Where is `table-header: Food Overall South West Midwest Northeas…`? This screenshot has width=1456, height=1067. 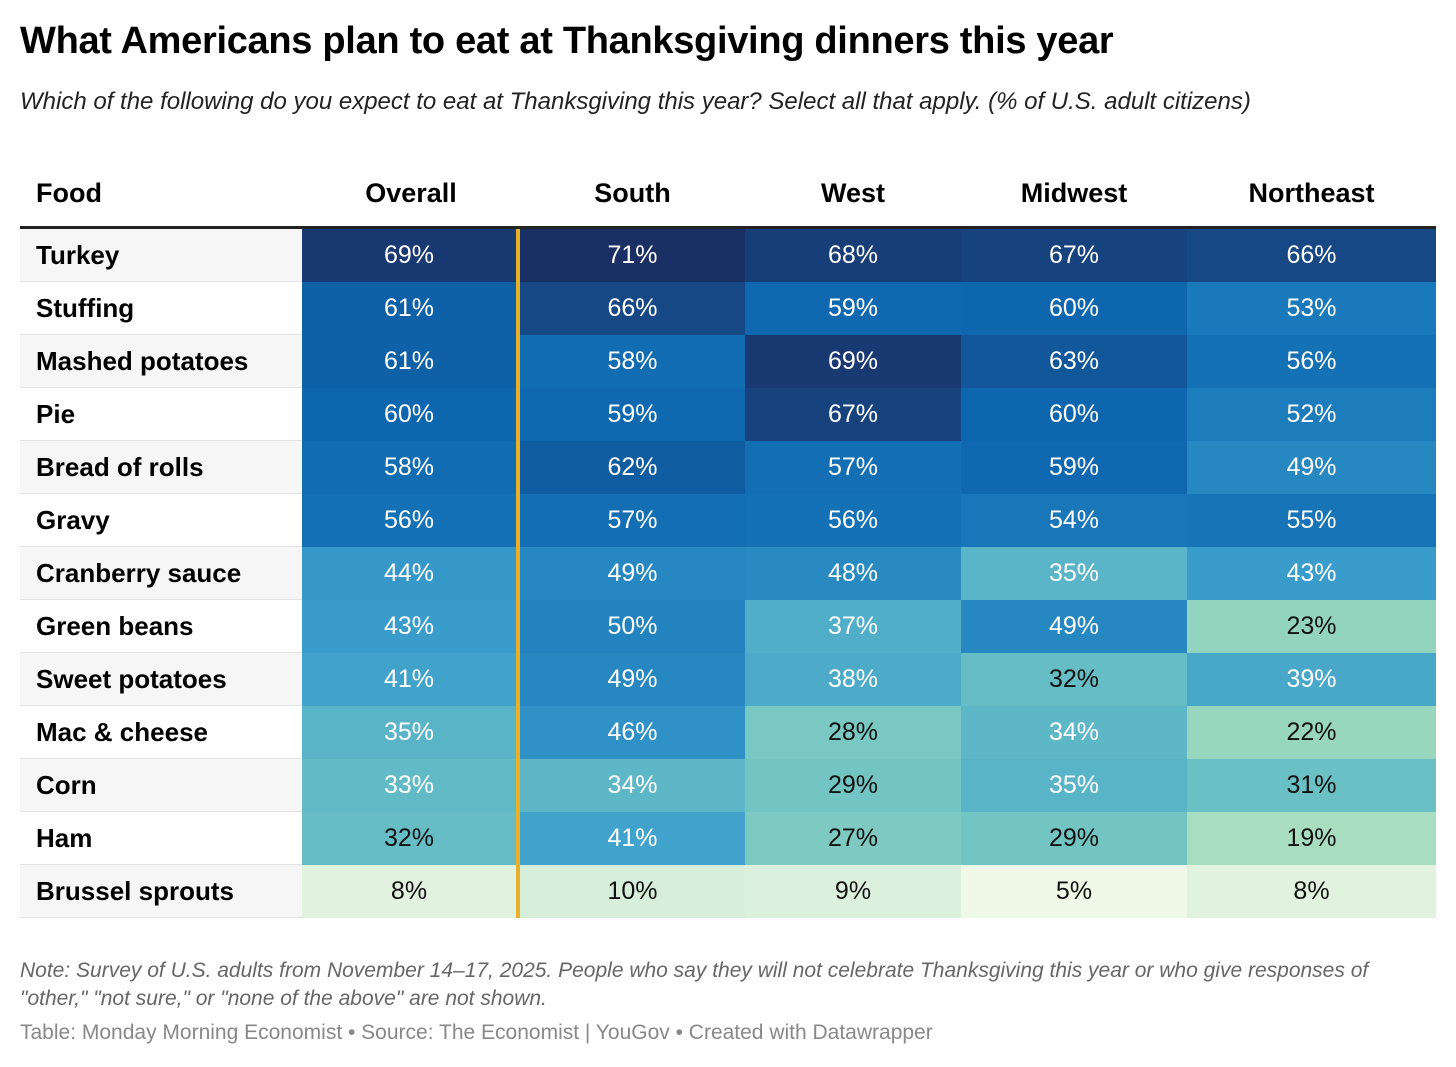
table-header: Food Overall South West Midwest Northeas… is located at coordinates (728, 194).